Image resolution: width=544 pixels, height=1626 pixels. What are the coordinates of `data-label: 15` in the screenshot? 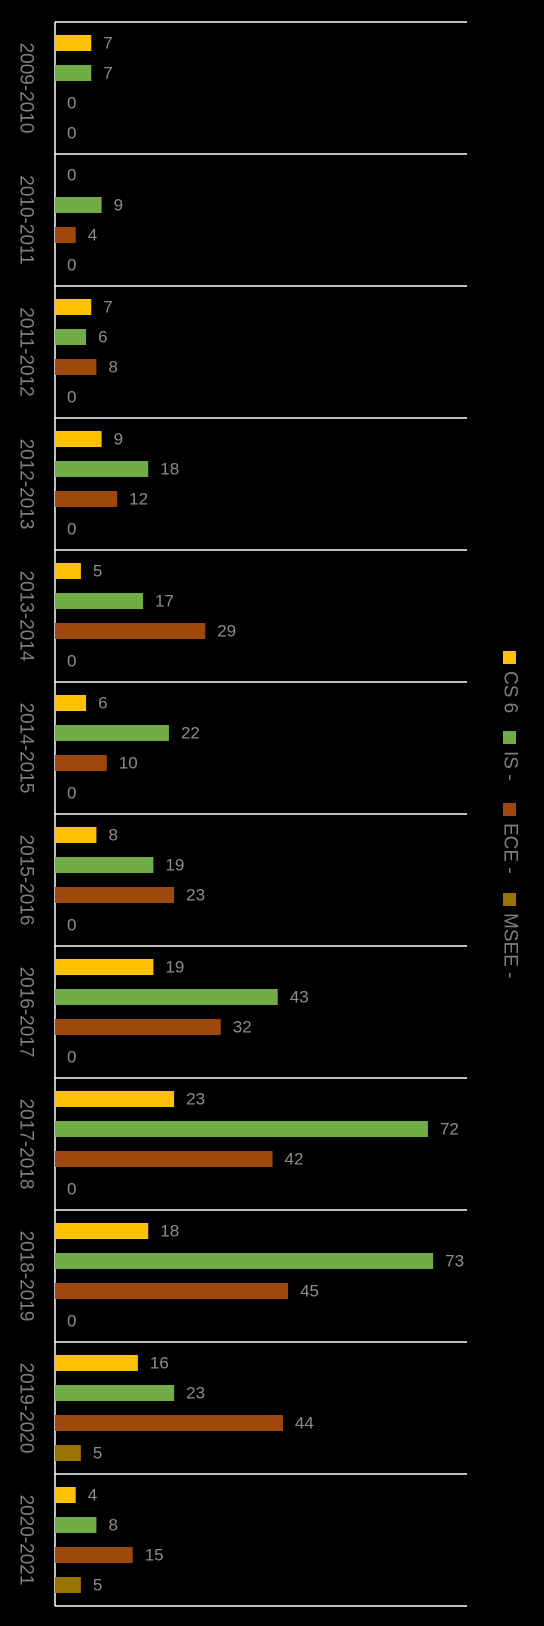 It's located at (154, 1555).